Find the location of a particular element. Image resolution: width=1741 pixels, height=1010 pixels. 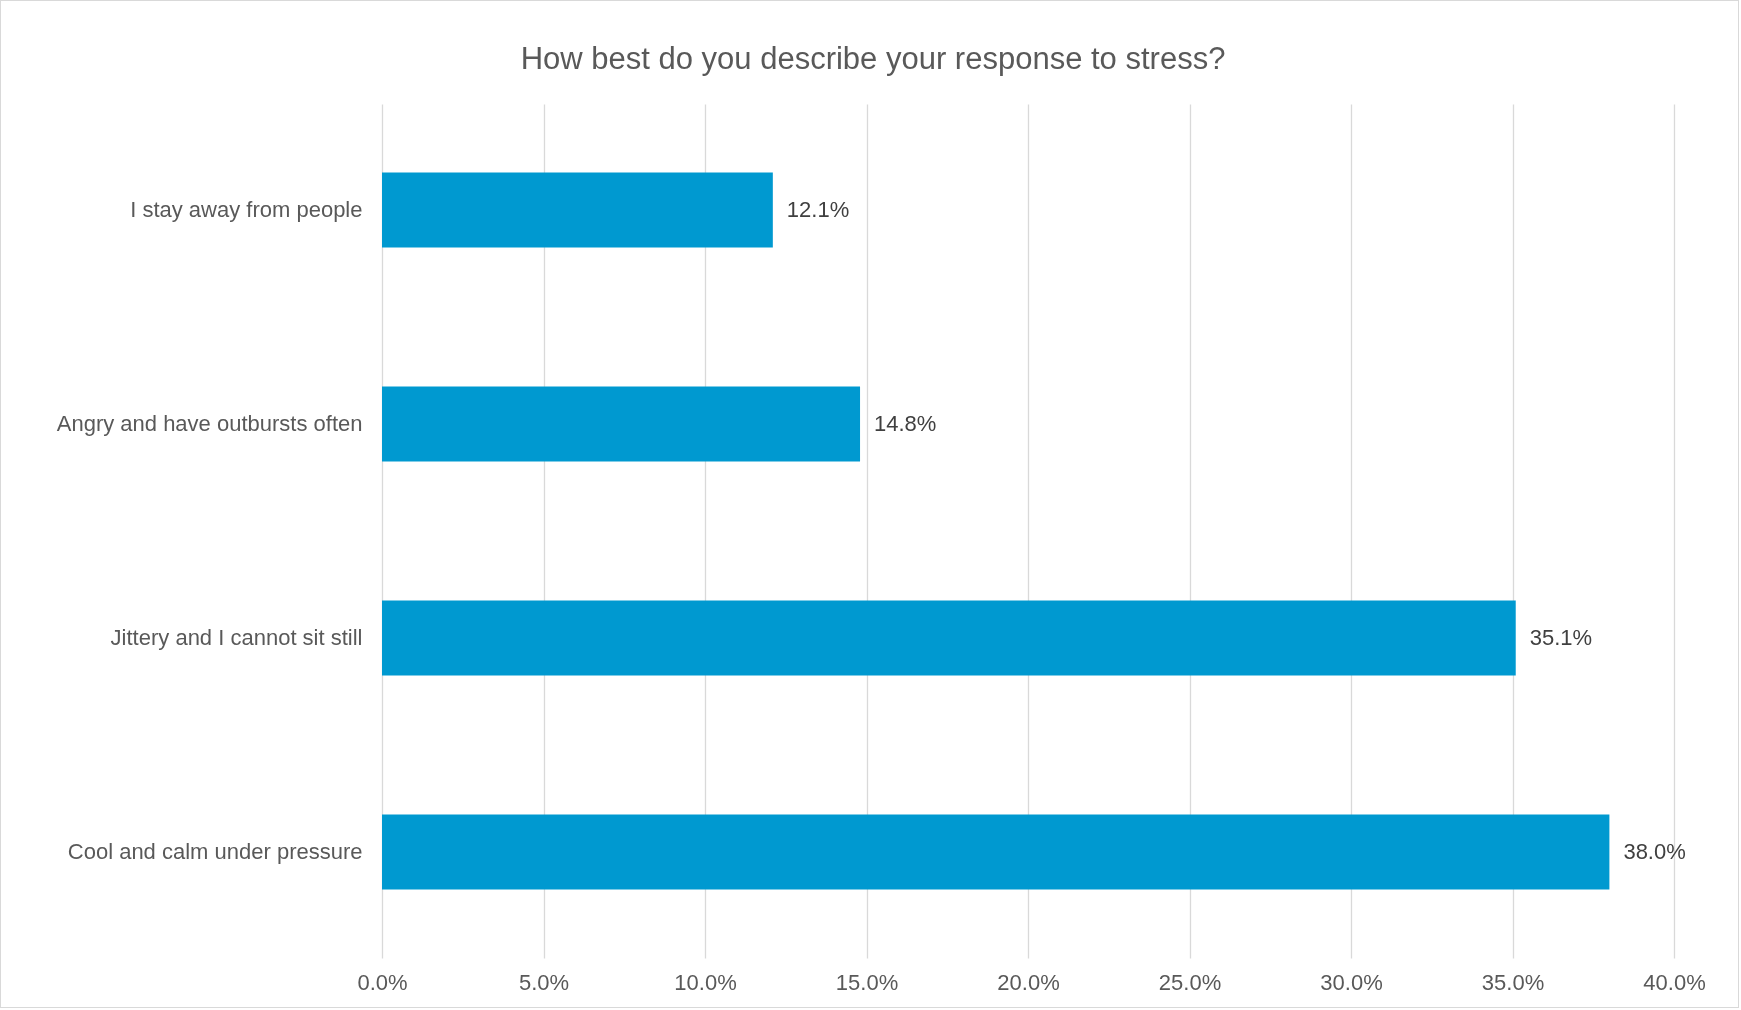

x-tick-label: 20.0% is located at coordinates (1028, 982).